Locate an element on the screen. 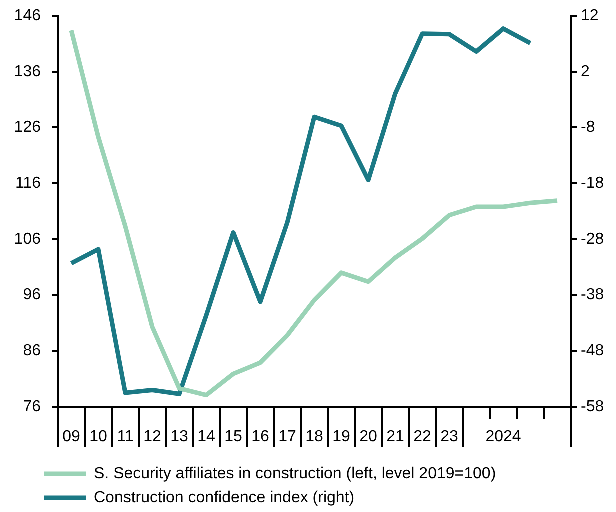 The width and height of the screenshot is (616, 512). x-tick-label: 12 is located at coordinates (153, 437).